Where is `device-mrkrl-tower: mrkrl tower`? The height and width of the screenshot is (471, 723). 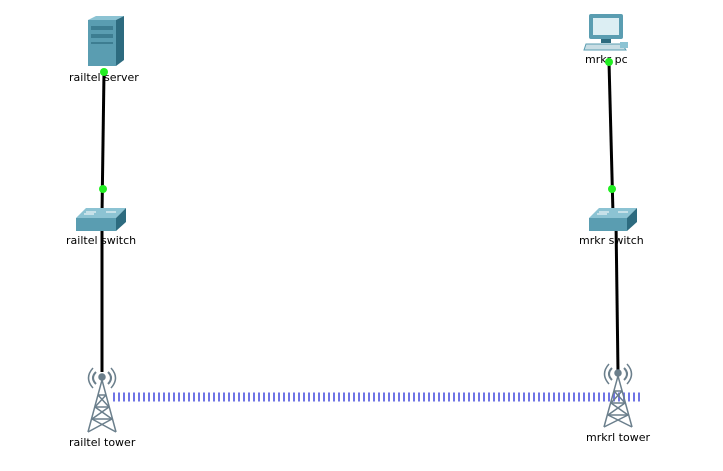
device-mrkrl-tower: mrkrl tower is located at coordinates (618, 403).